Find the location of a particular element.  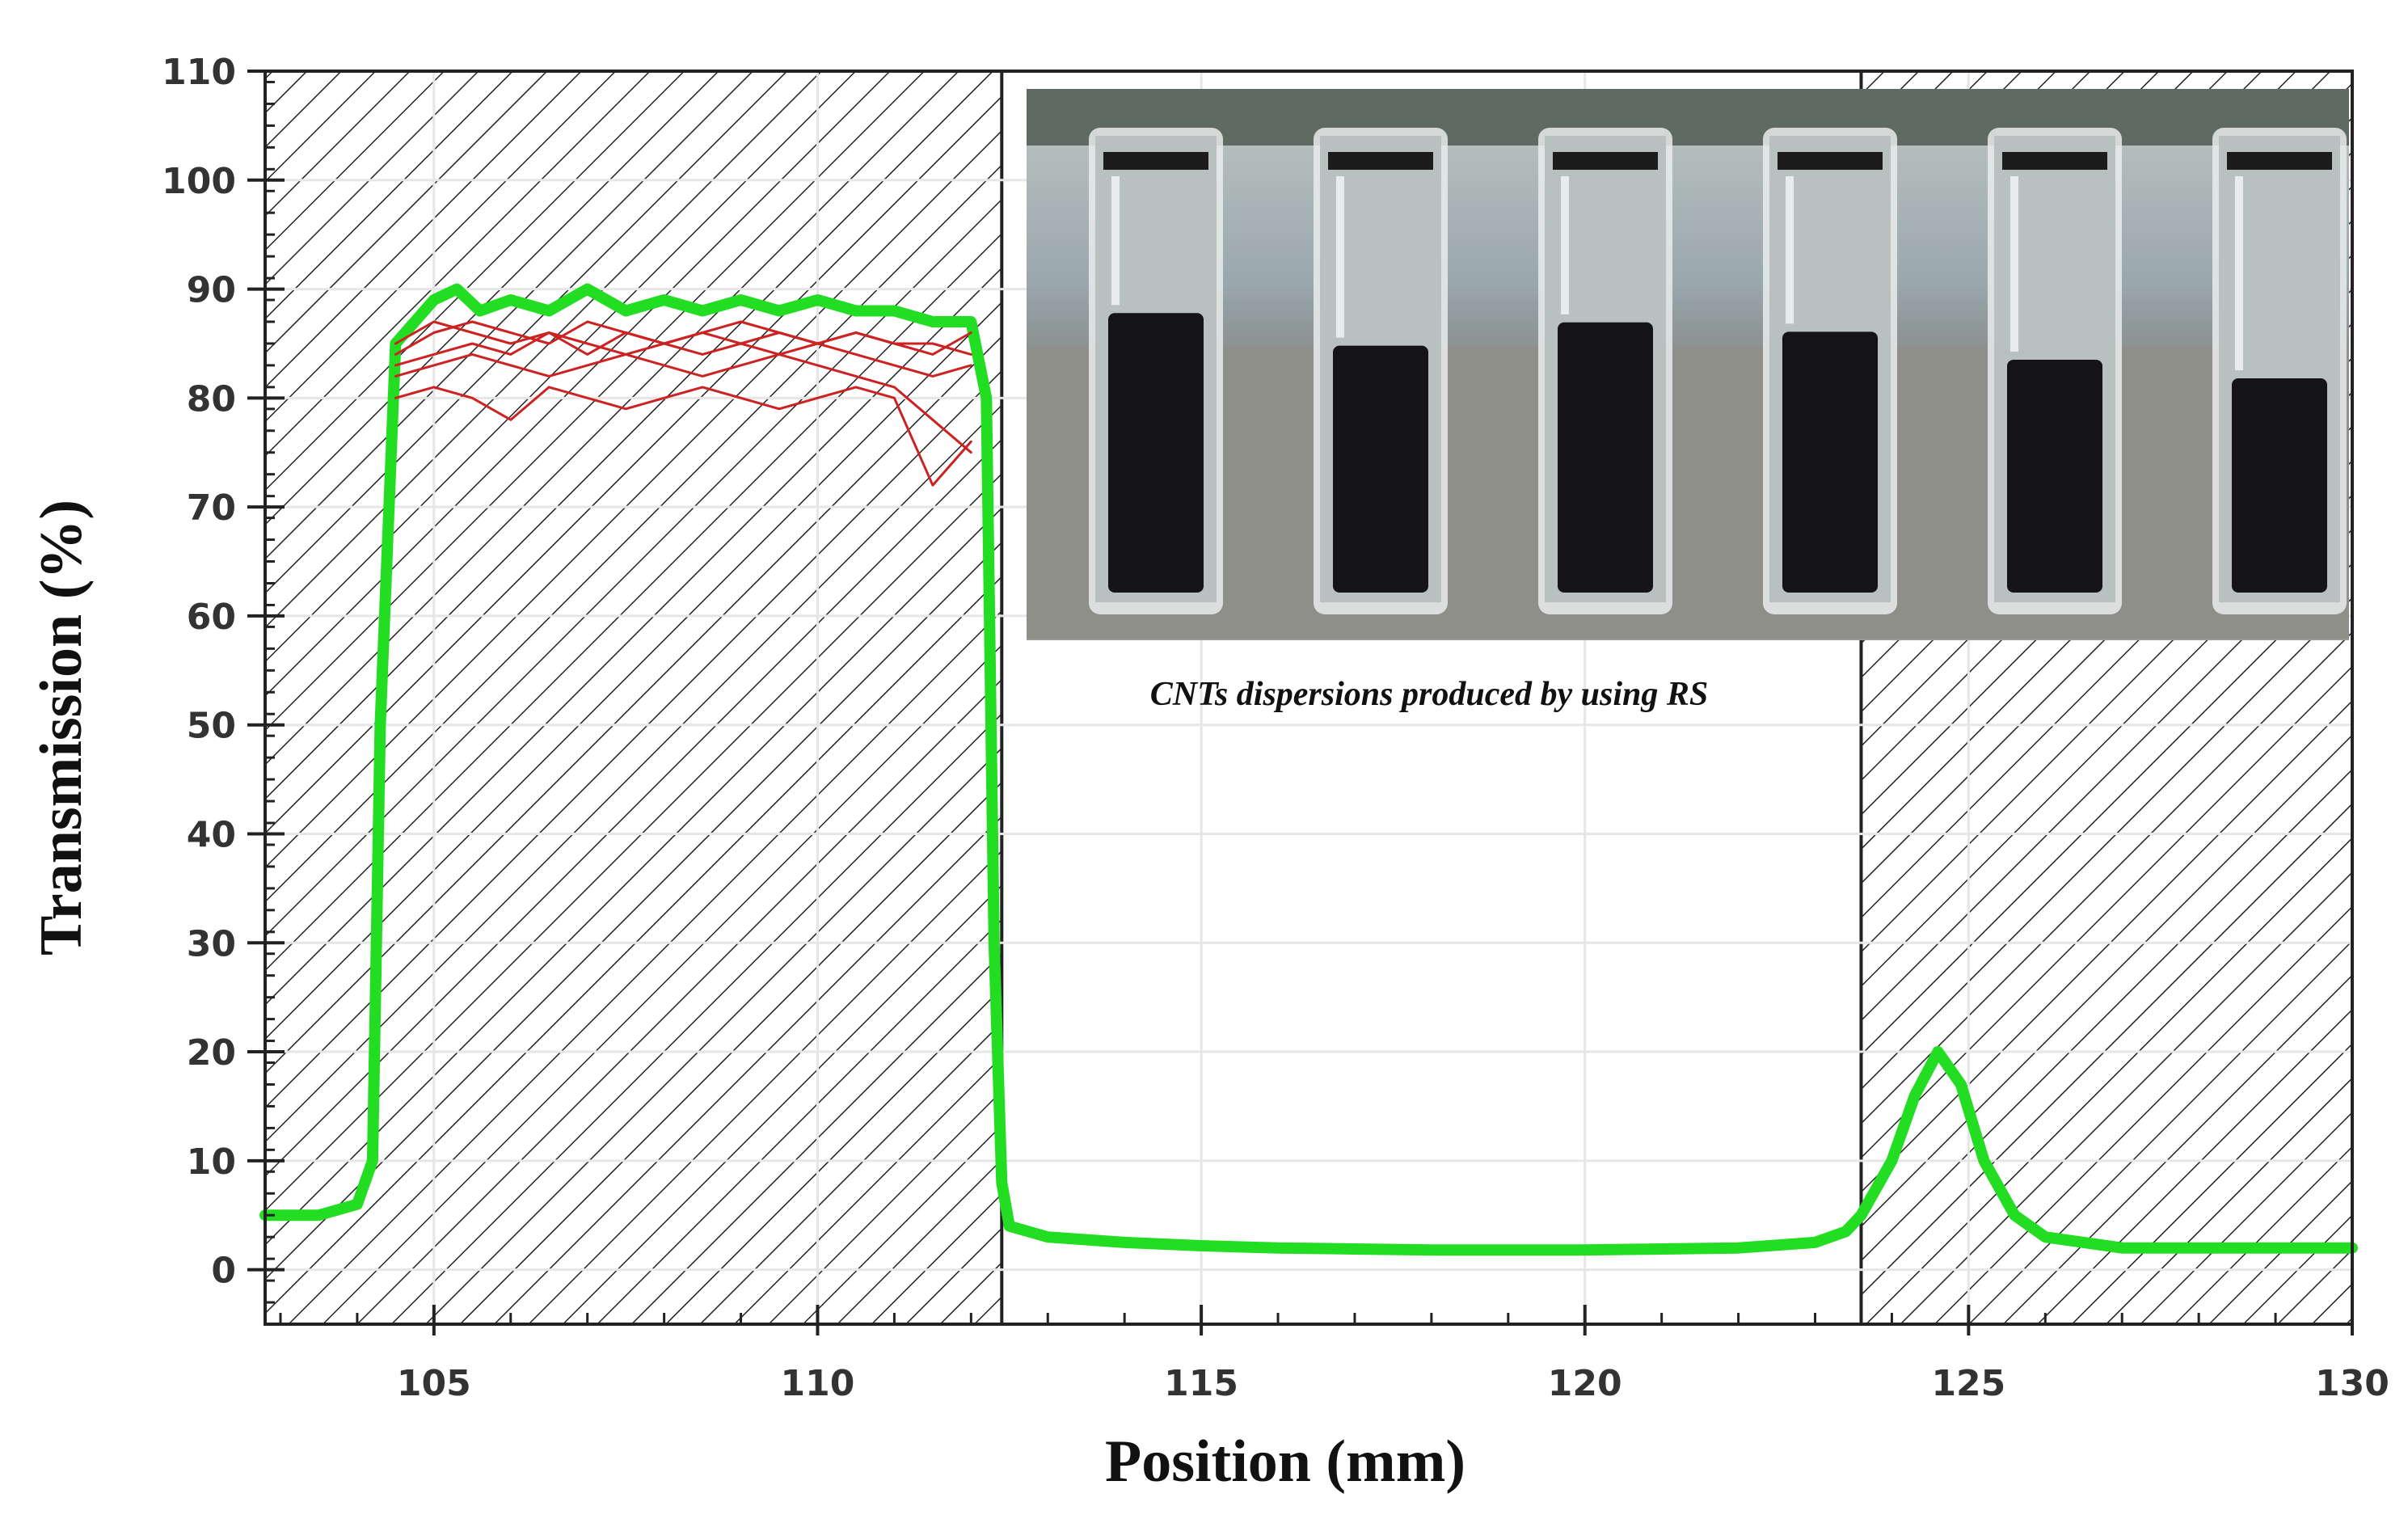

y-tick-label: 40 is located at coordinates (212, 834).